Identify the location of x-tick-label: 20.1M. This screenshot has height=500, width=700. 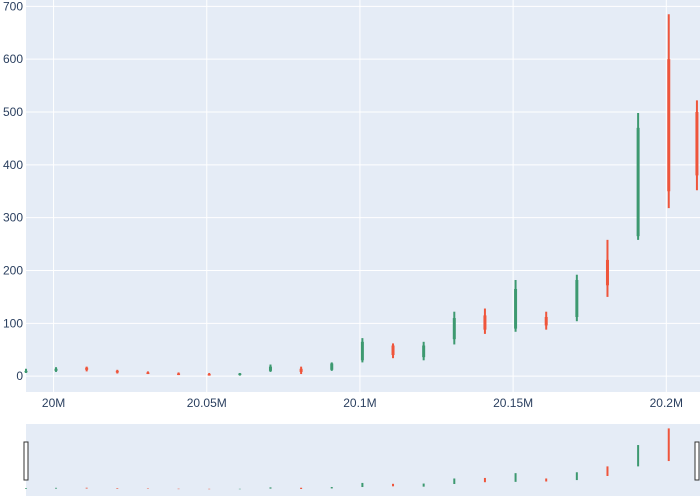
(359, 403).